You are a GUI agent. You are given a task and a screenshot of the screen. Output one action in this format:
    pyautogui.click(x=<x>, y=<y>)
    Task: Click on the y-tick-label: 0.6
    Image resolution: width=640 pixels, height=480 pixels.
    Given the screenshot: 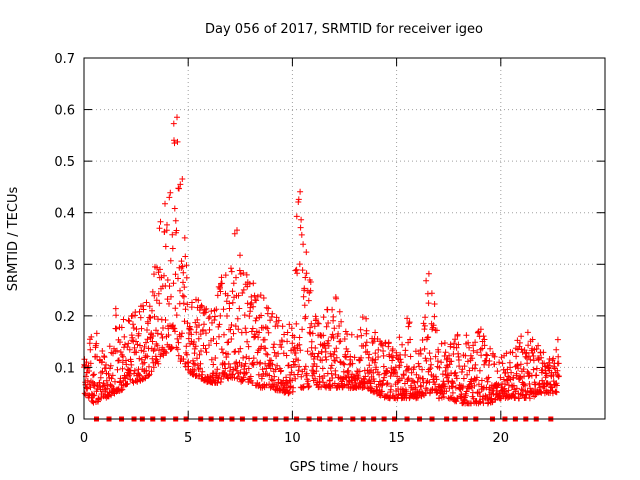 What is the action you would take?
    pyautogui.click(x=64, y=111)
    